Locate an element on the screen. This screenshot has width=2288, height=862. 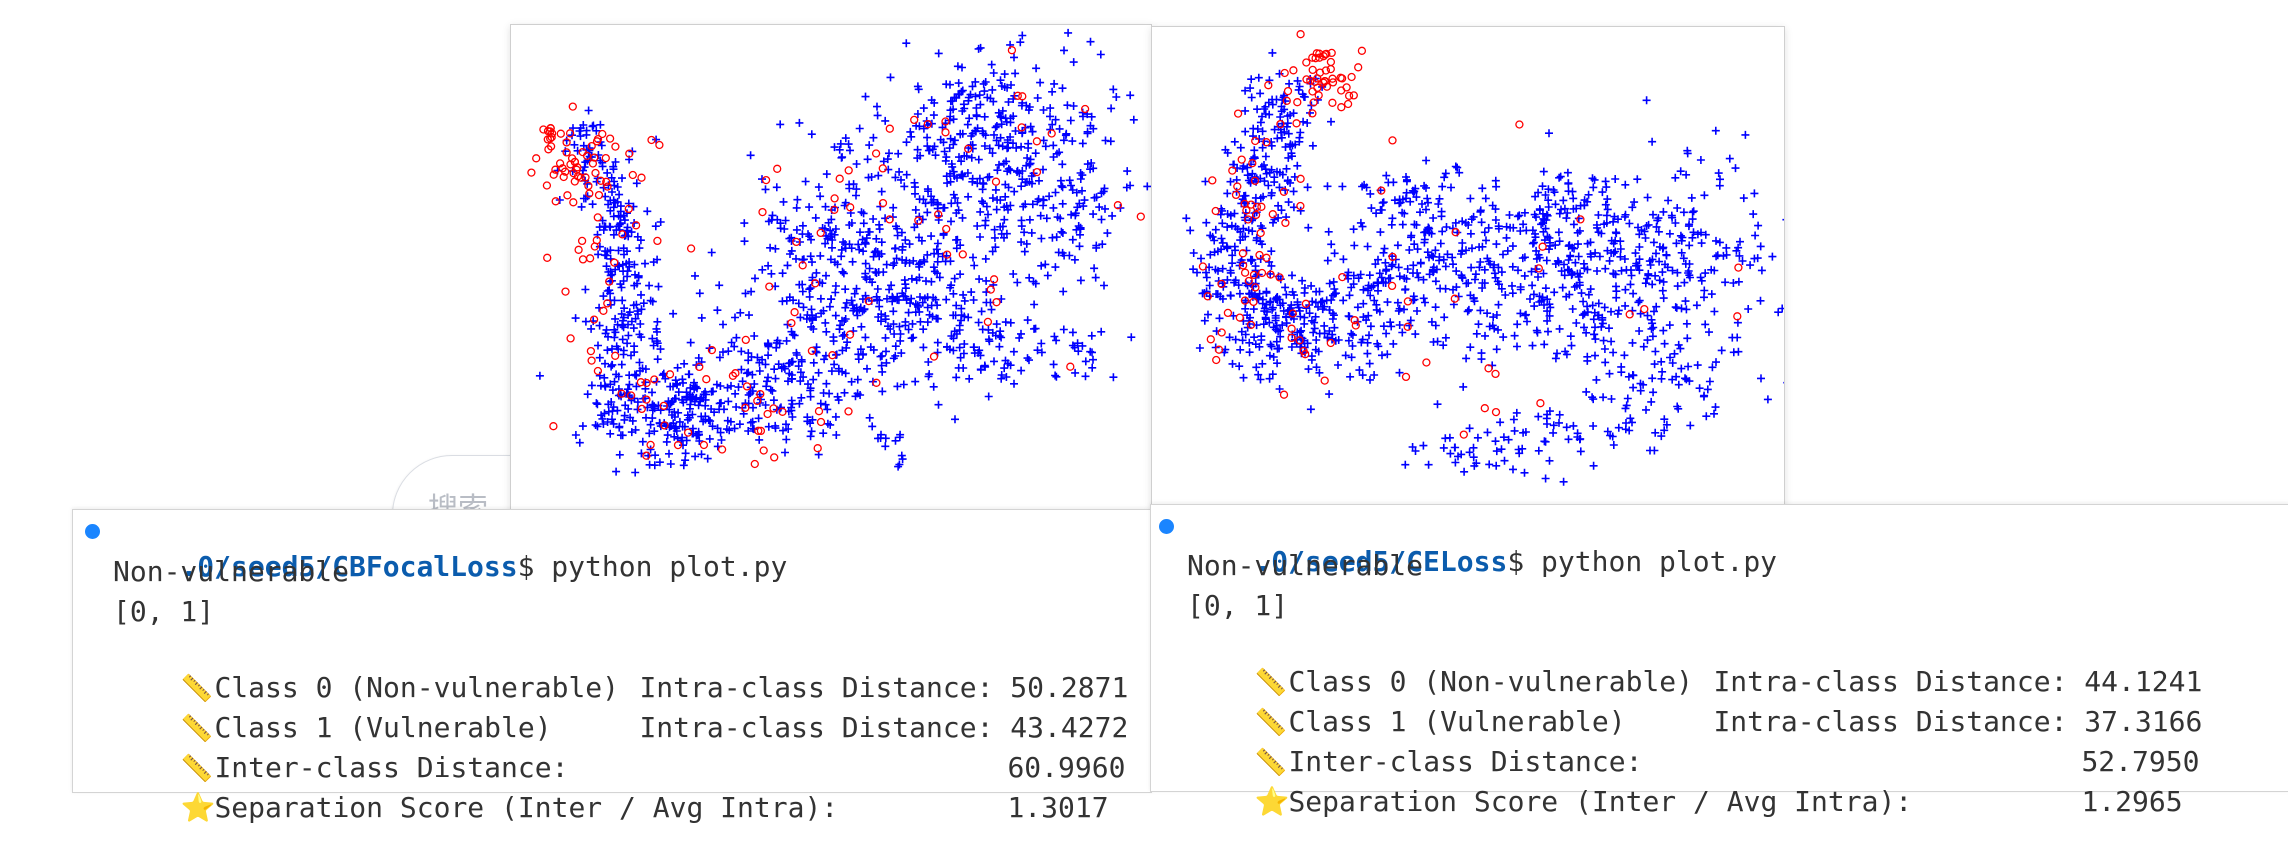
output-inter-row: 📏Inter-class Distance: 60.9960 is located at coordinates (619, 768).